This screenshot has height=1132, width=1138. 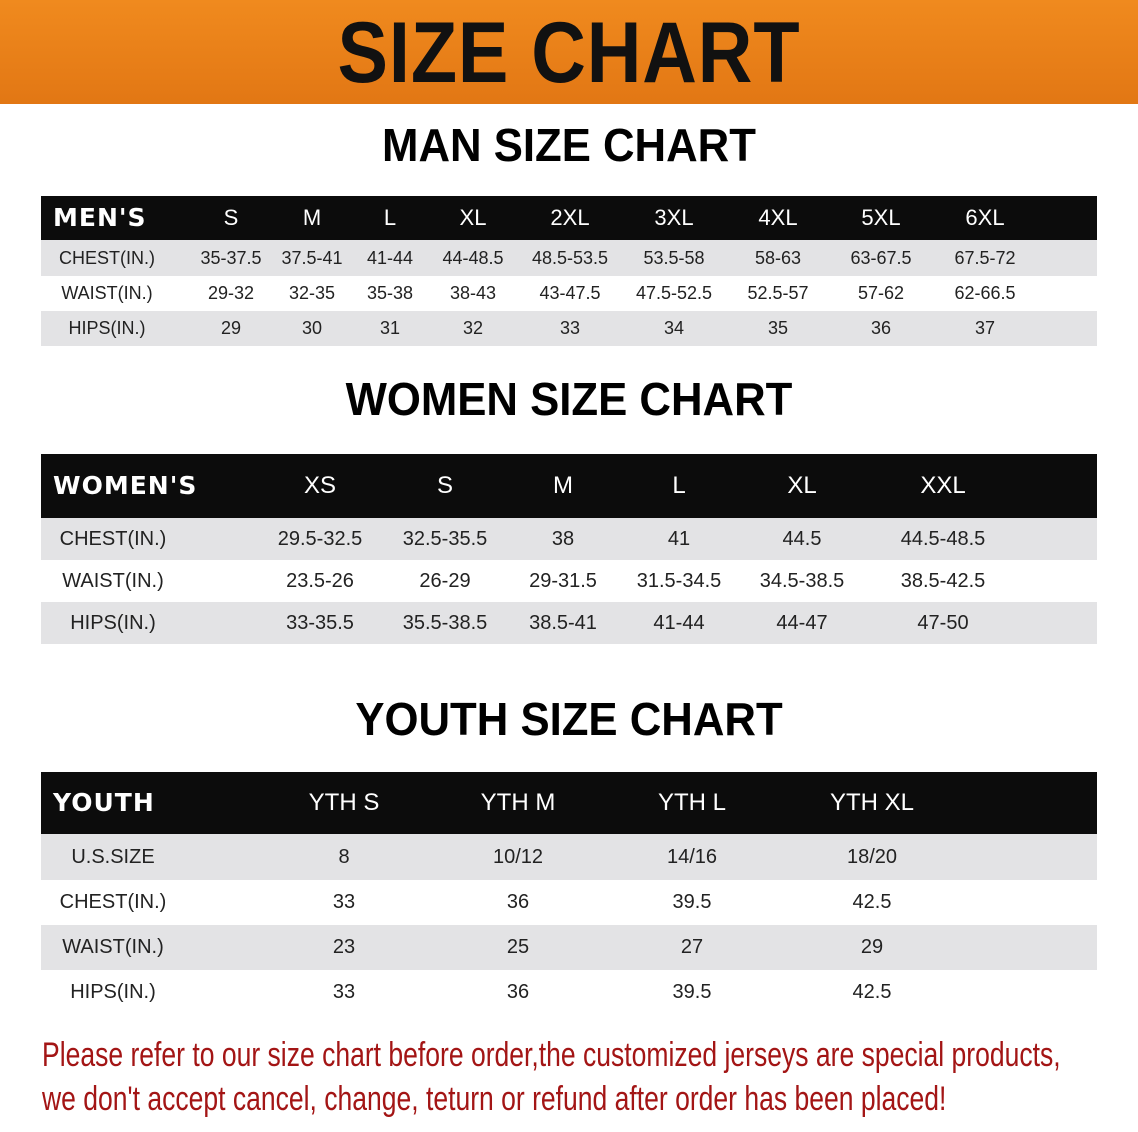 I want to click on table-cell: 53.5-58, so click(x=674, y=258).